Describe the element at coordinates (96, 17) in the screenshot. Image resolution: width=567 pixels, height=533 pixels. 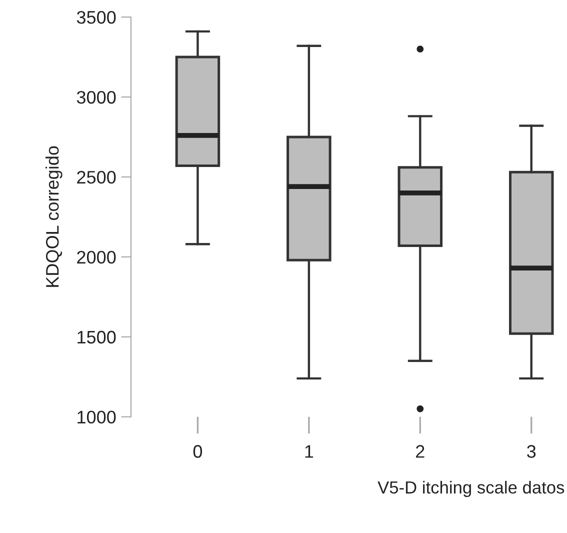
I see `y-tick-label: 3500` at that location.